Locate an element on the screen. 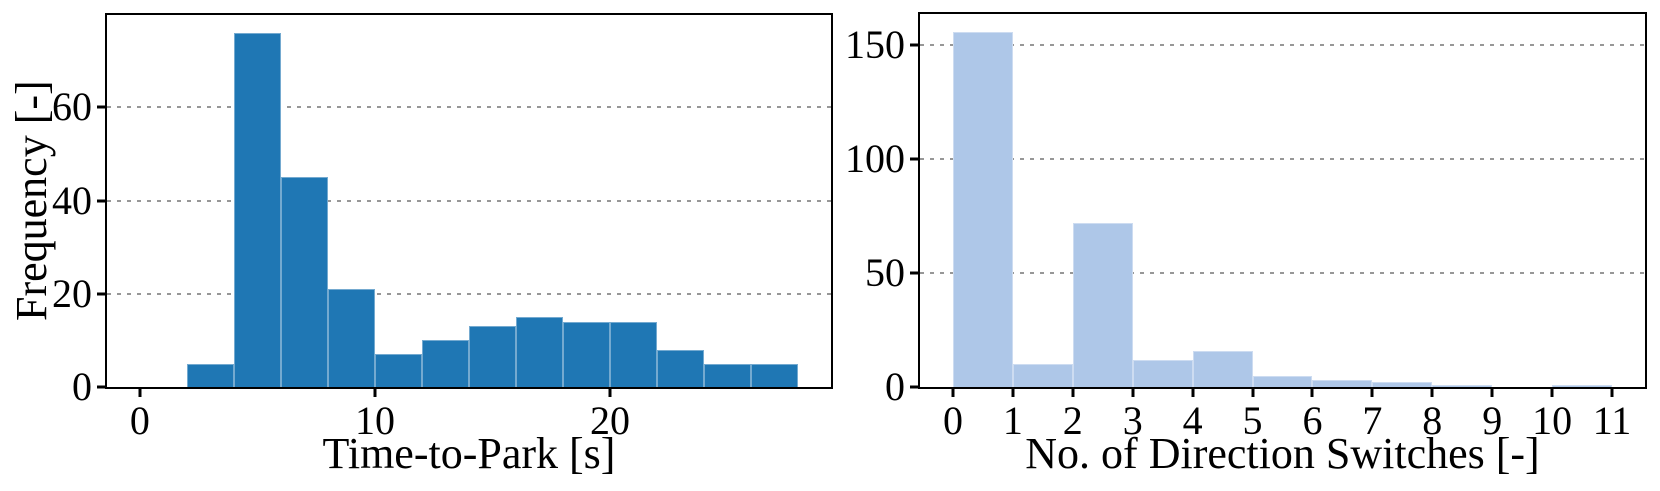 The width and height of the screenshot is (1660, 491). x-axis-label-direction-switches: No. of Direction Switches [-] is located at coordinates (1282, 453).